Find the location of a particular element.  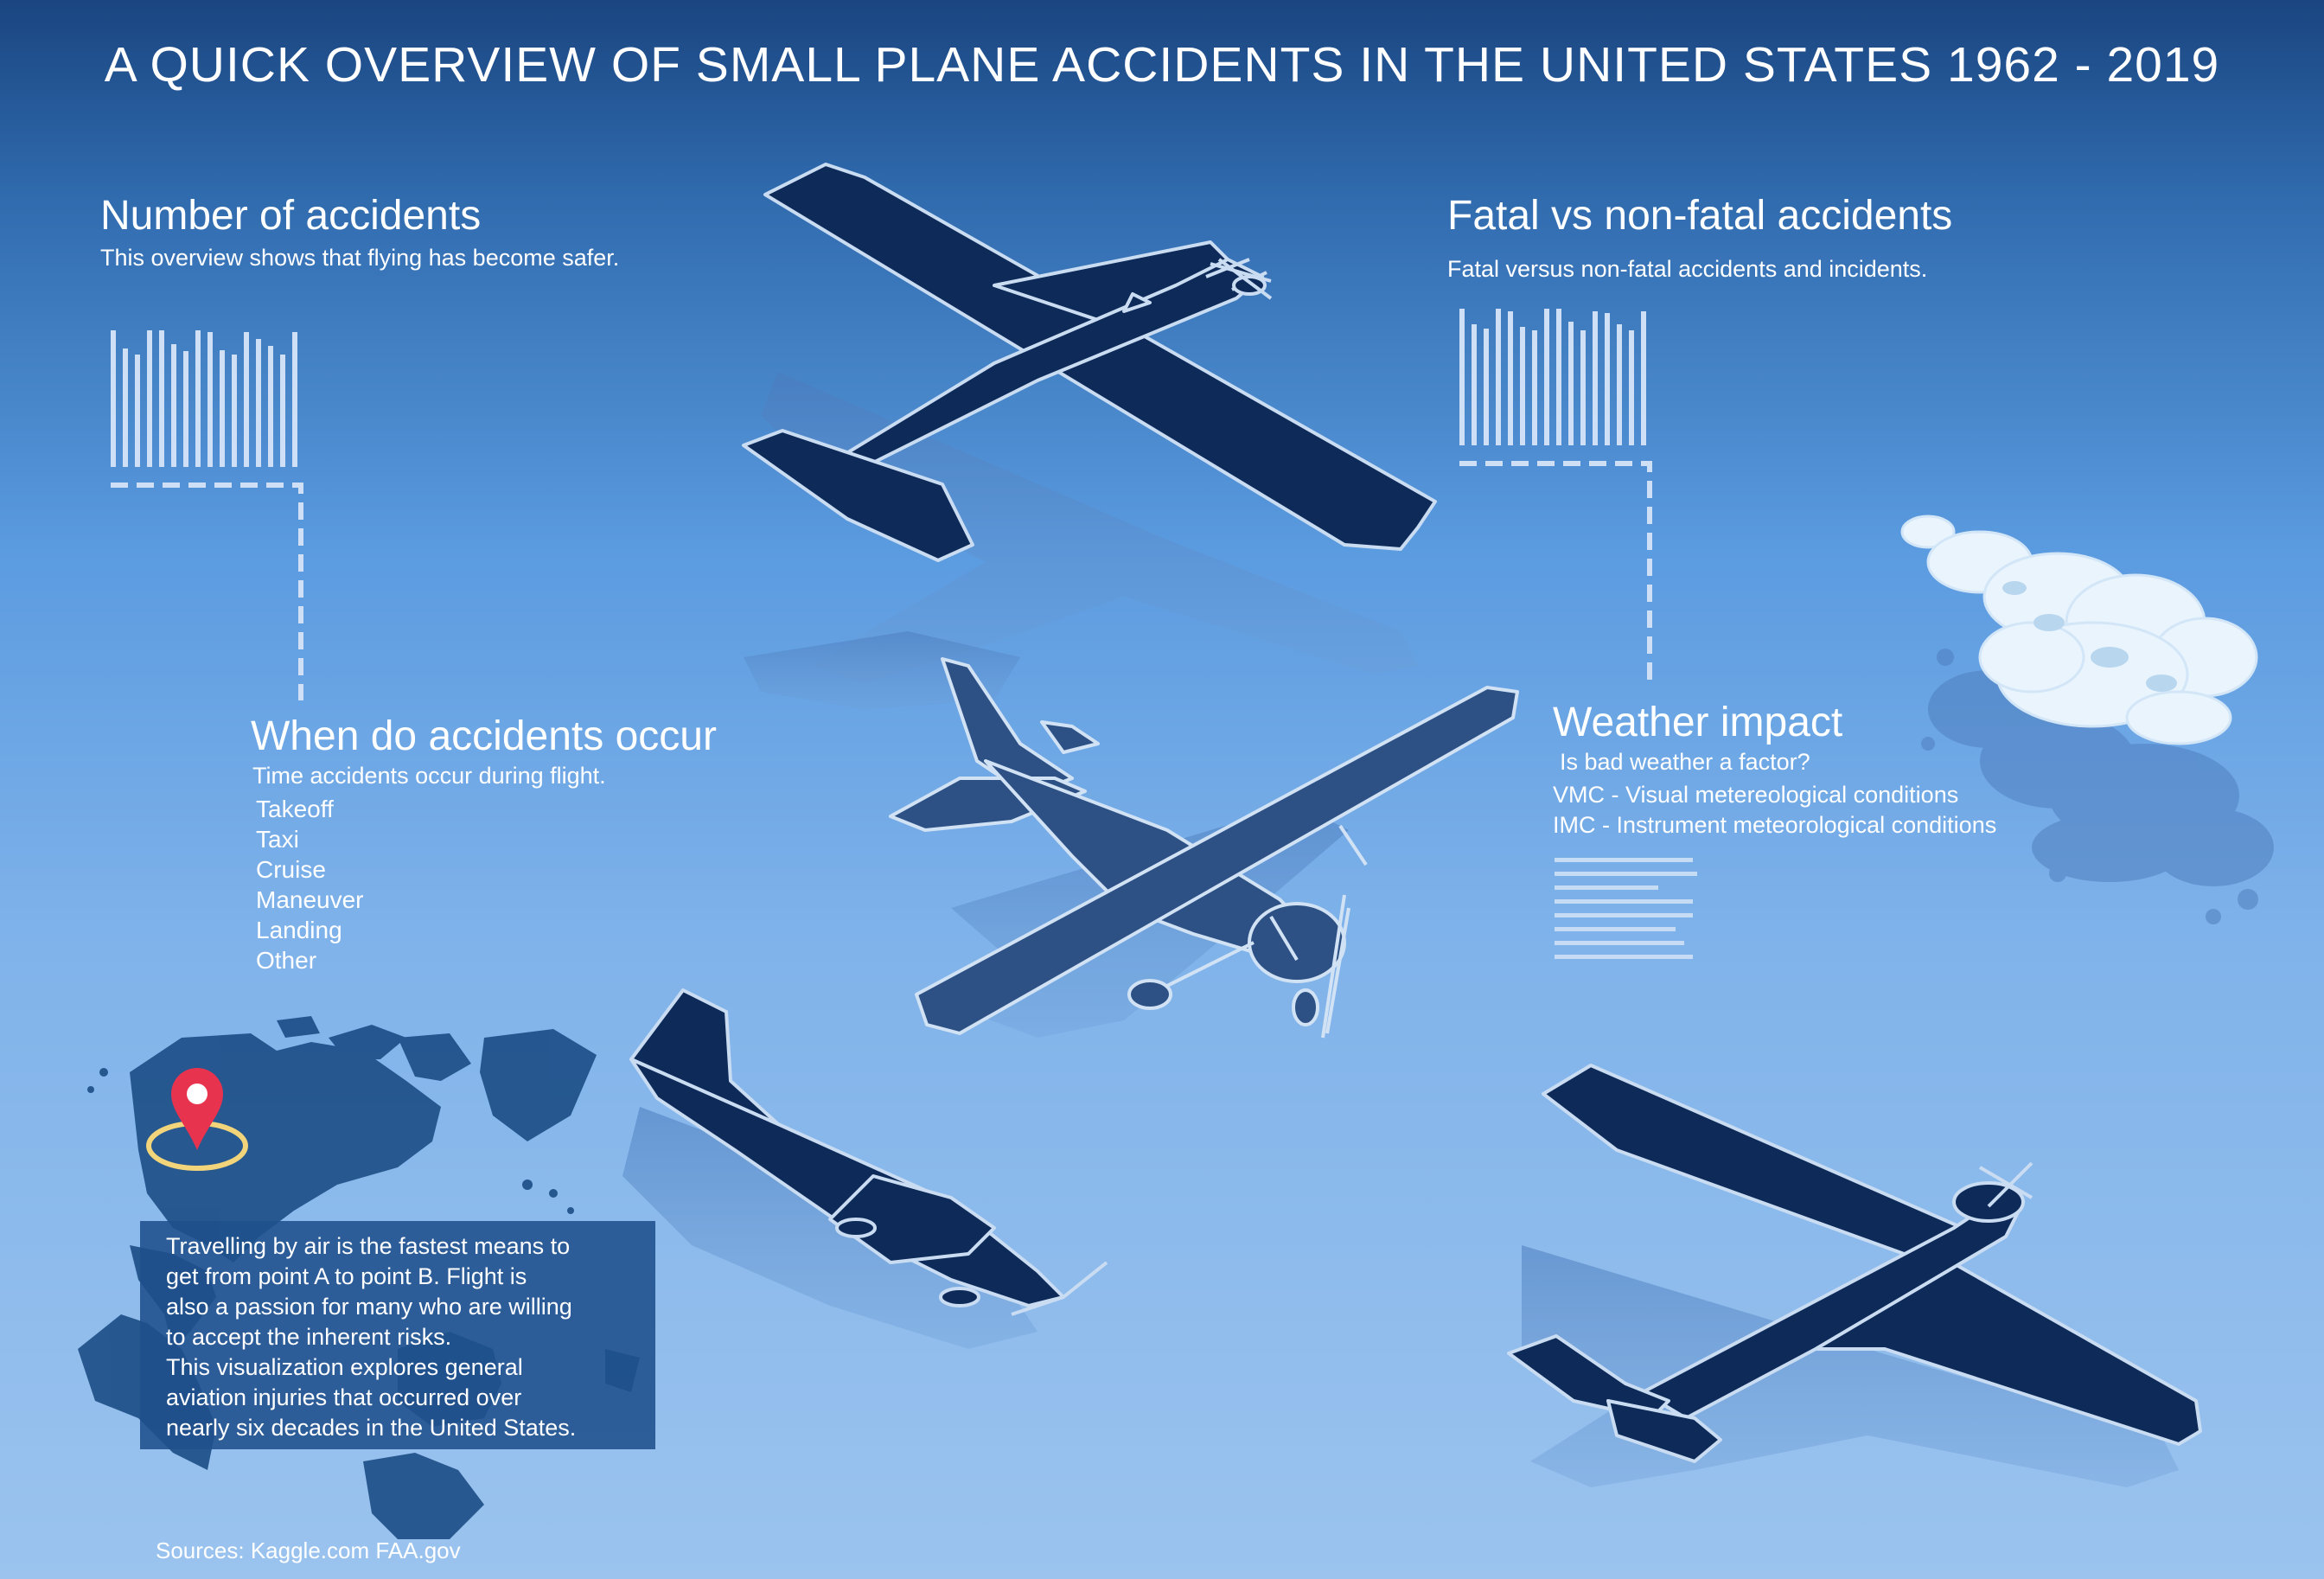

intro-line: to accept the inherent risks. is located at coordinates (309, 1337).